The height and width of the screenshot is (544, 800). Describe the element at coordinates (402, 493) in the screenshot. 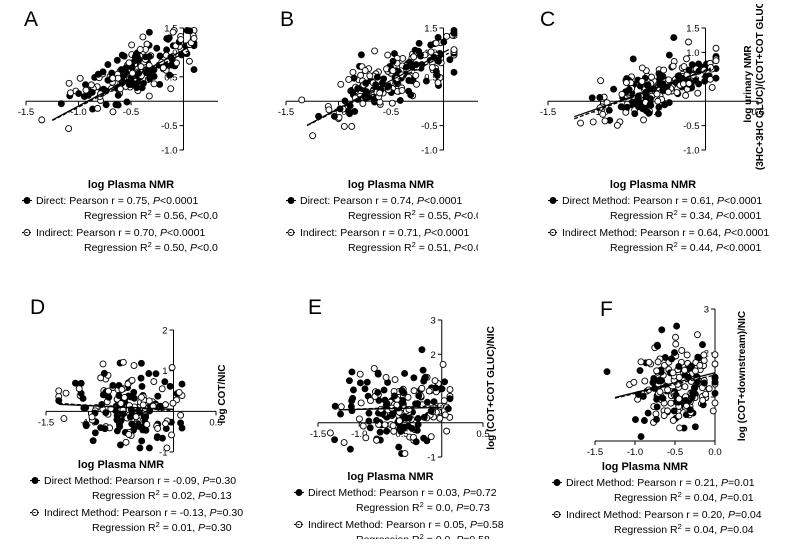

I see `pearson-stat: Direct Method: Pearson r = 0.03, P=0.72` at that location.